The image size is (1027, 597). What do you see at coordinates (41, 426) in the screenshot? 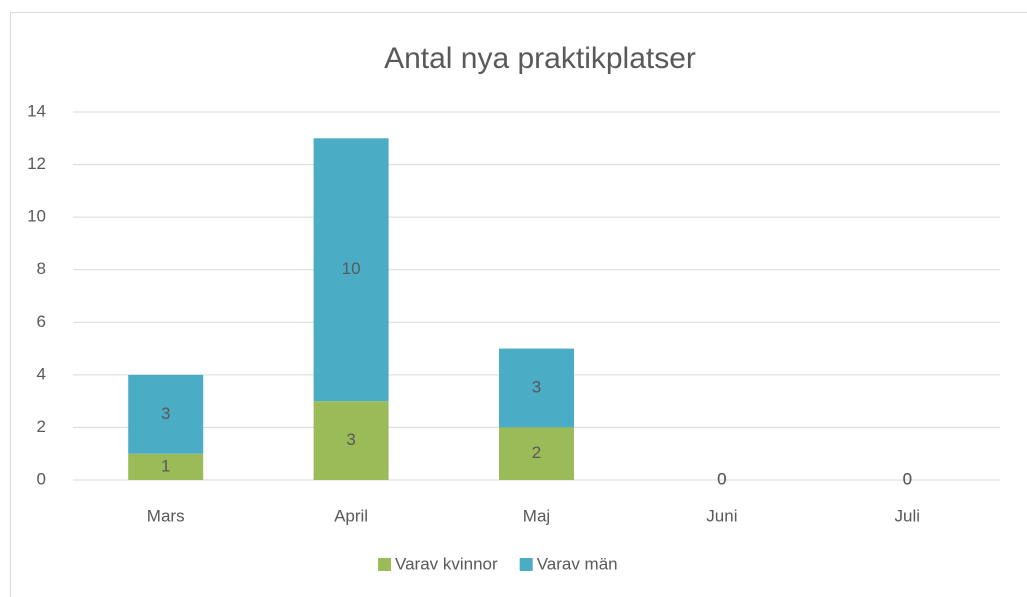
I see `y-tick-label: 2` at bounding box center [41, 426].